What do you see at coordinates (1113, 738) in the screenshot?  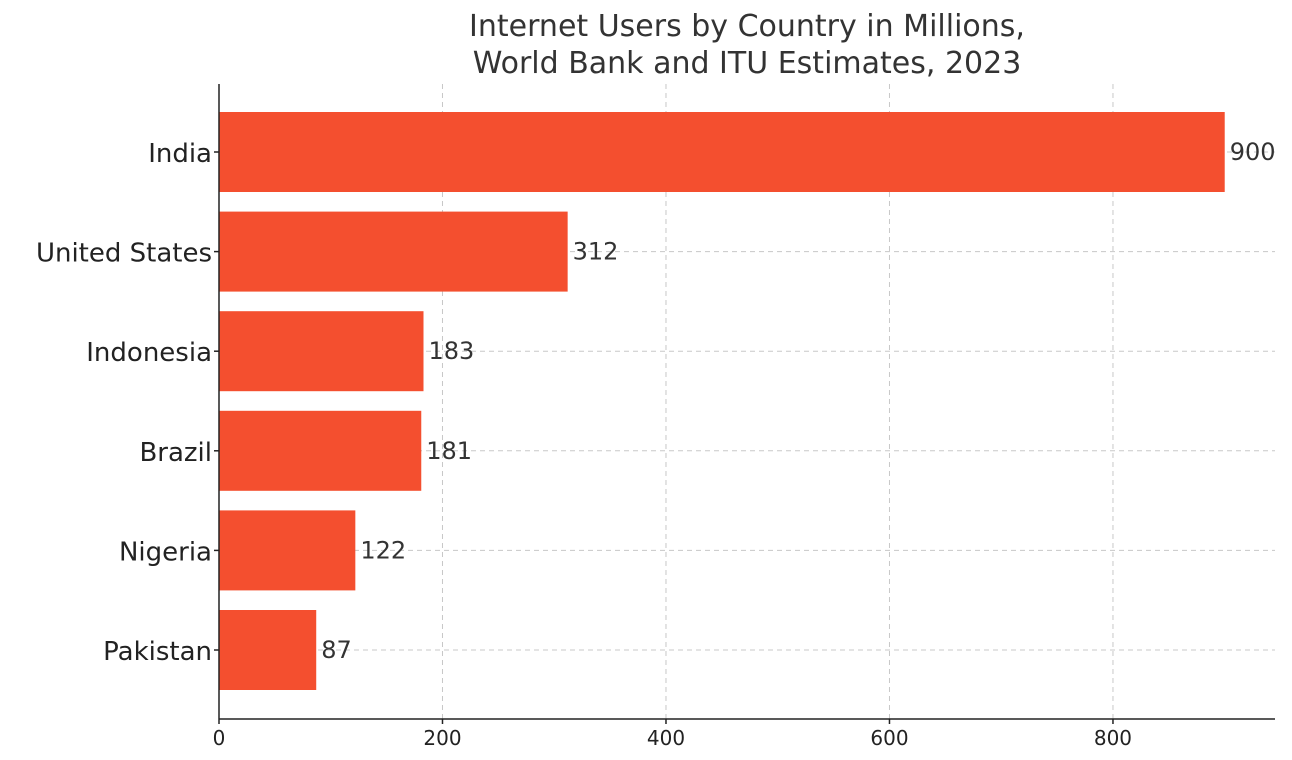 I see `x-tick-label-800: 800` at bounding box center [1113, 738].